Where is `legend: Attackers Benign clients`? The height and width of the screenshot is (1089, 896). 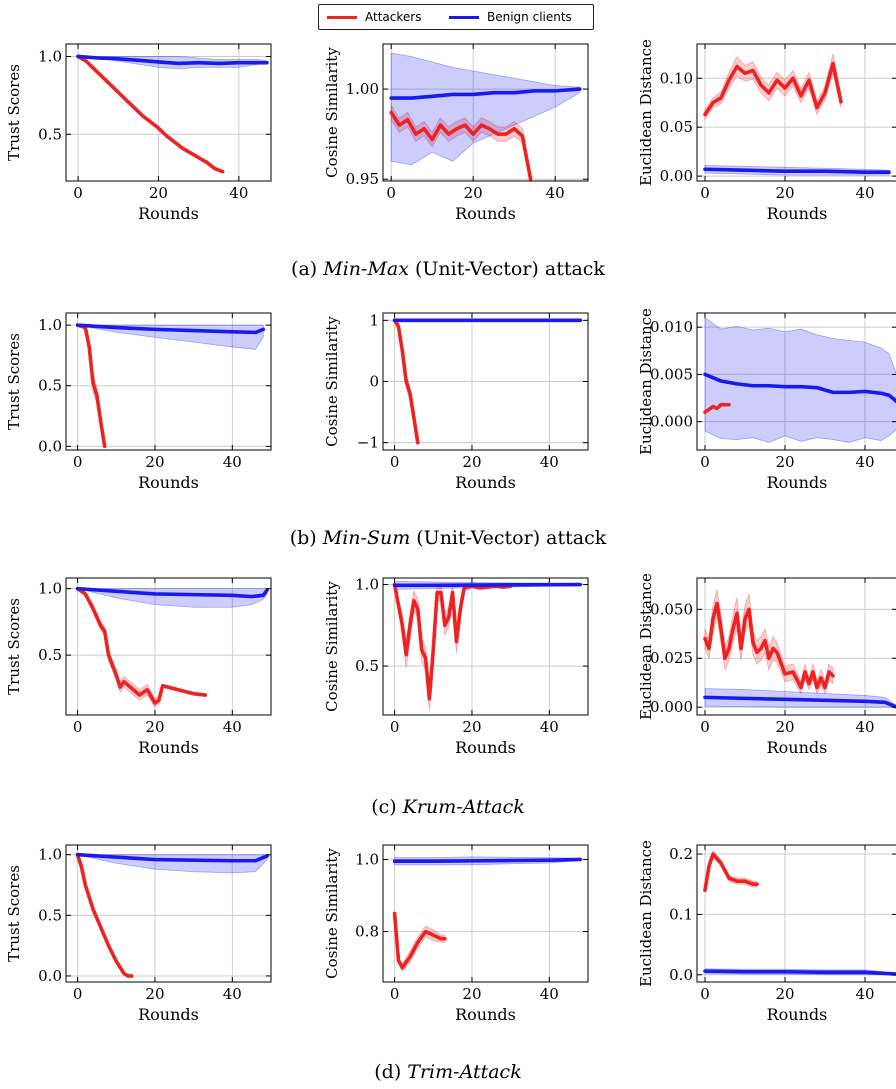
legend: Attackers Benign clients is located at coordinates (456, 17).